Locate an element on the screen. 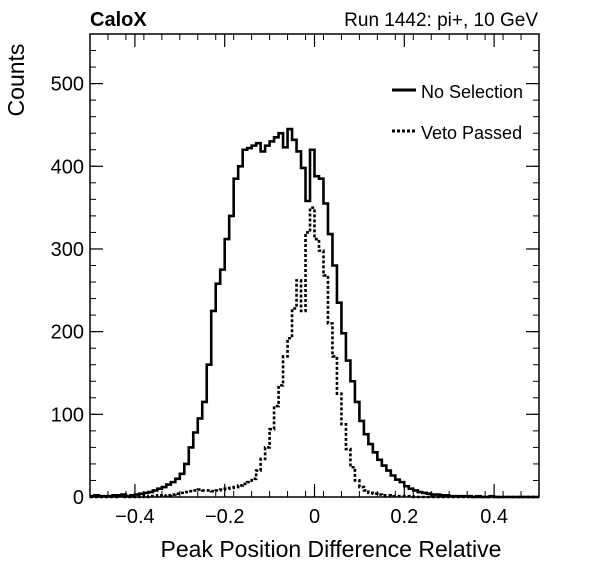 Image resolution: width=596 pixels, height=572 pixels. x-tick-label: 0 is located at coordinates (314, 517).